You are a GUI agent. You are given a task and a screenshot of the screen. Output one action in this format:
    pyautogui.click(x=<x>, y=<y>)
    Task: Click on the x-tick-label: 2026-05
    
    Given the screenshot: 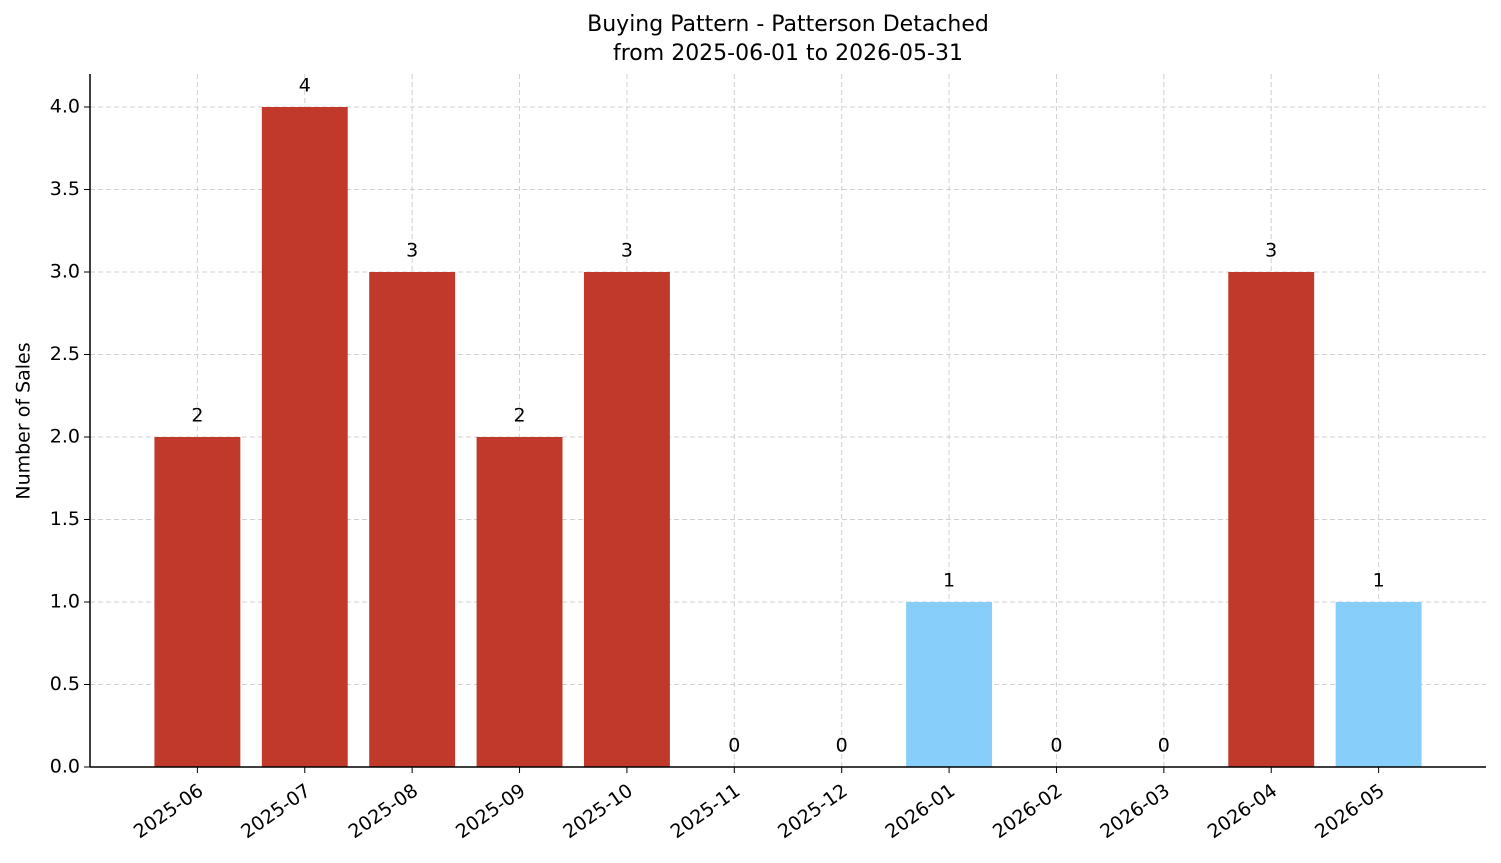 What is the action you would take?
    pyautogui.click(x=1350, y=812)
    